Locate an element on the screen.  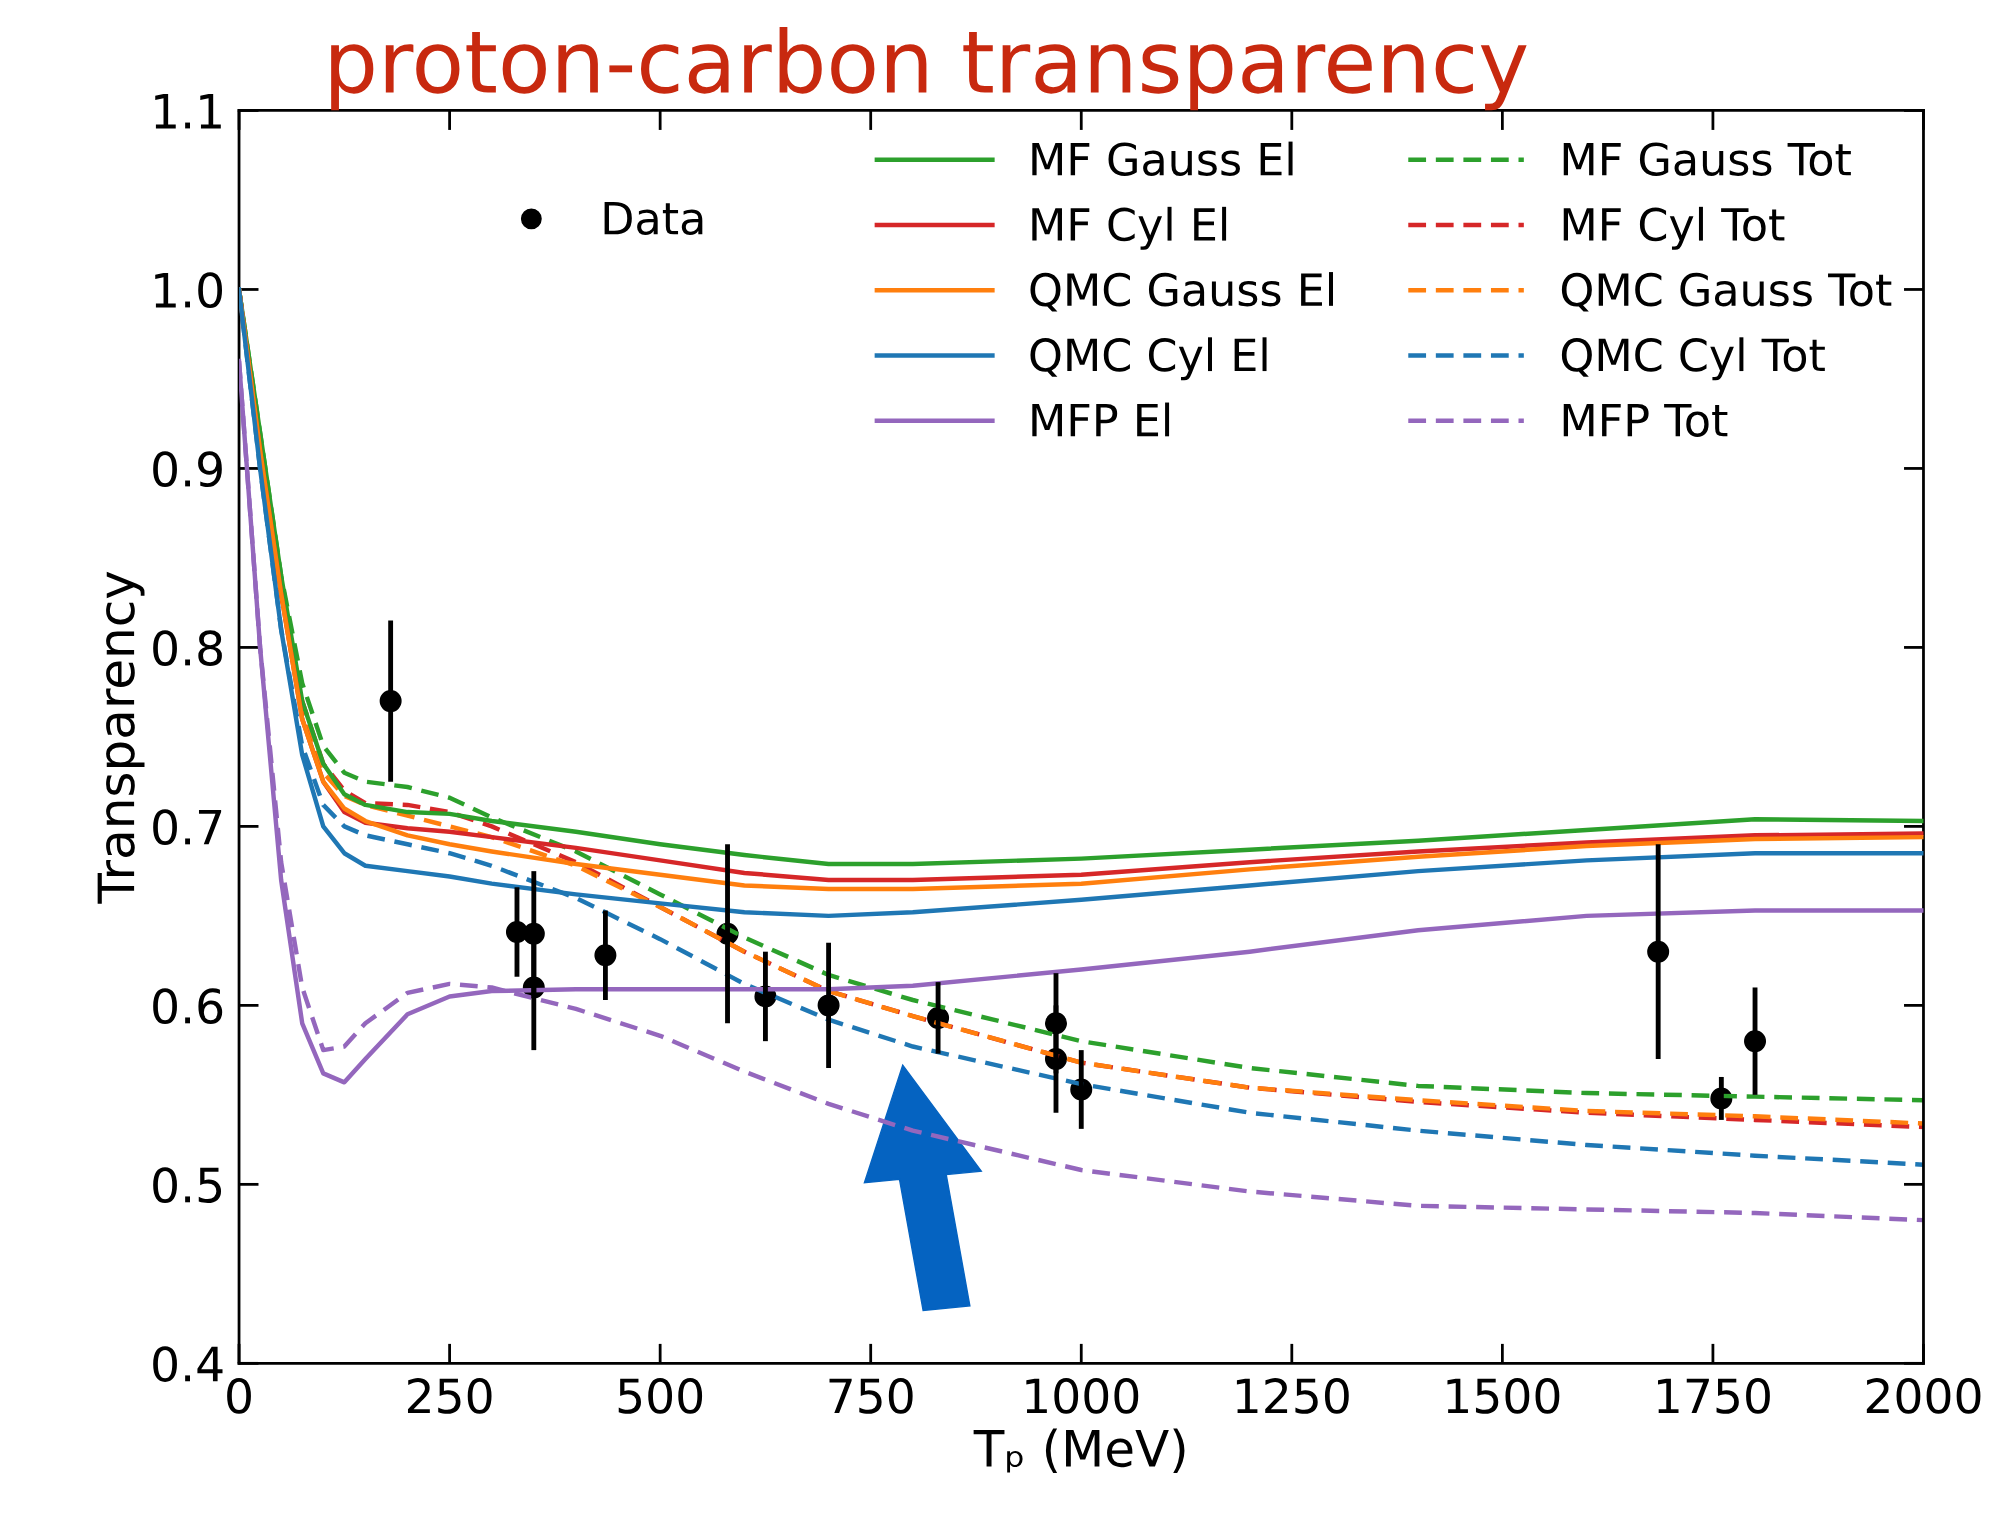
legend-label: MF Cyl Tot is located at coordinates (1674, 228).